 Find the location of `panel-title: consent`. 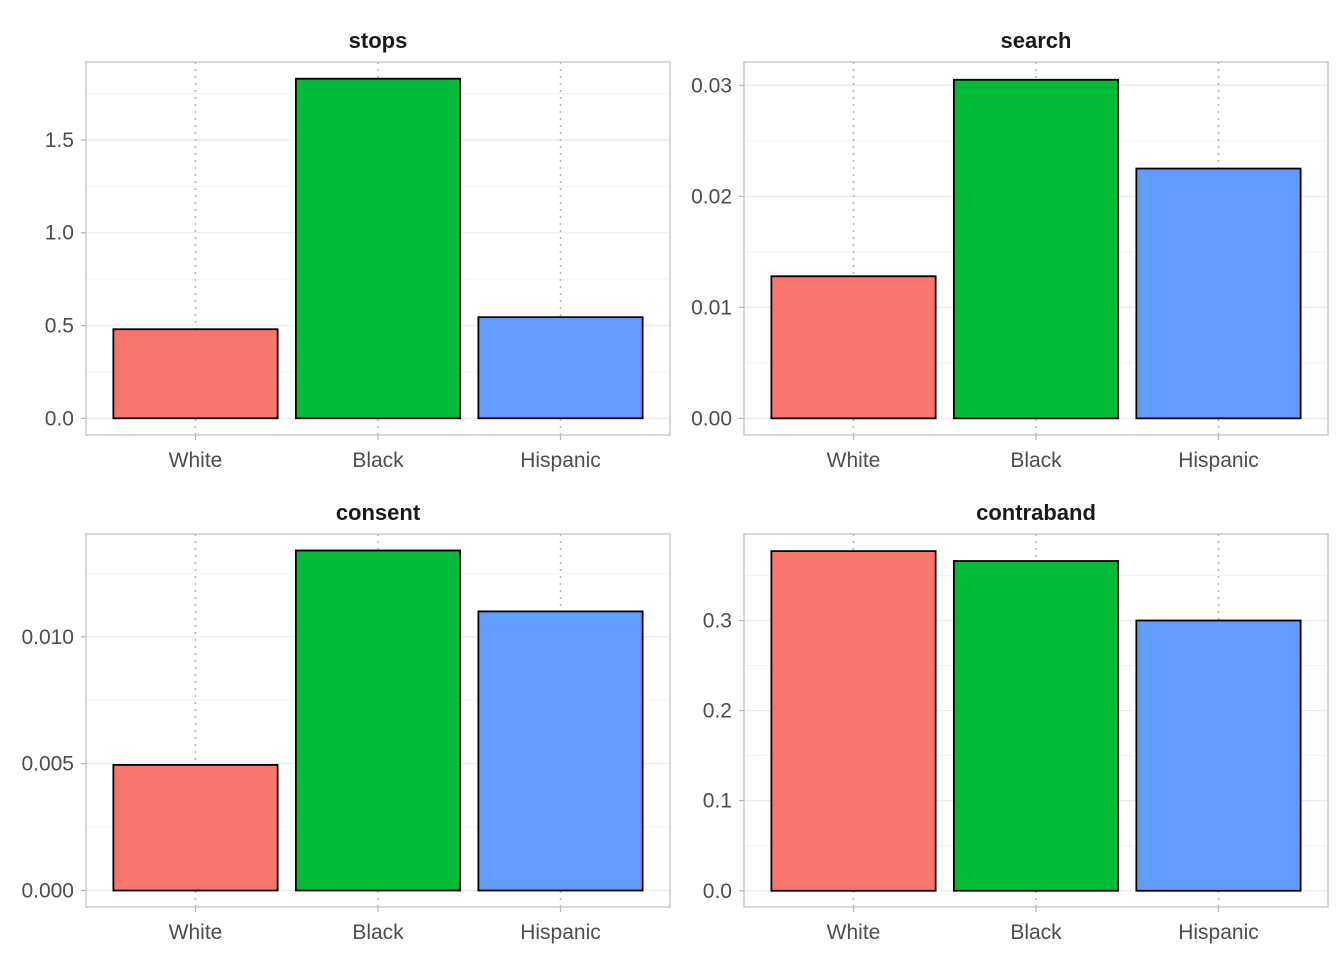

panel-title: consent is located at coordinates (378, 512).